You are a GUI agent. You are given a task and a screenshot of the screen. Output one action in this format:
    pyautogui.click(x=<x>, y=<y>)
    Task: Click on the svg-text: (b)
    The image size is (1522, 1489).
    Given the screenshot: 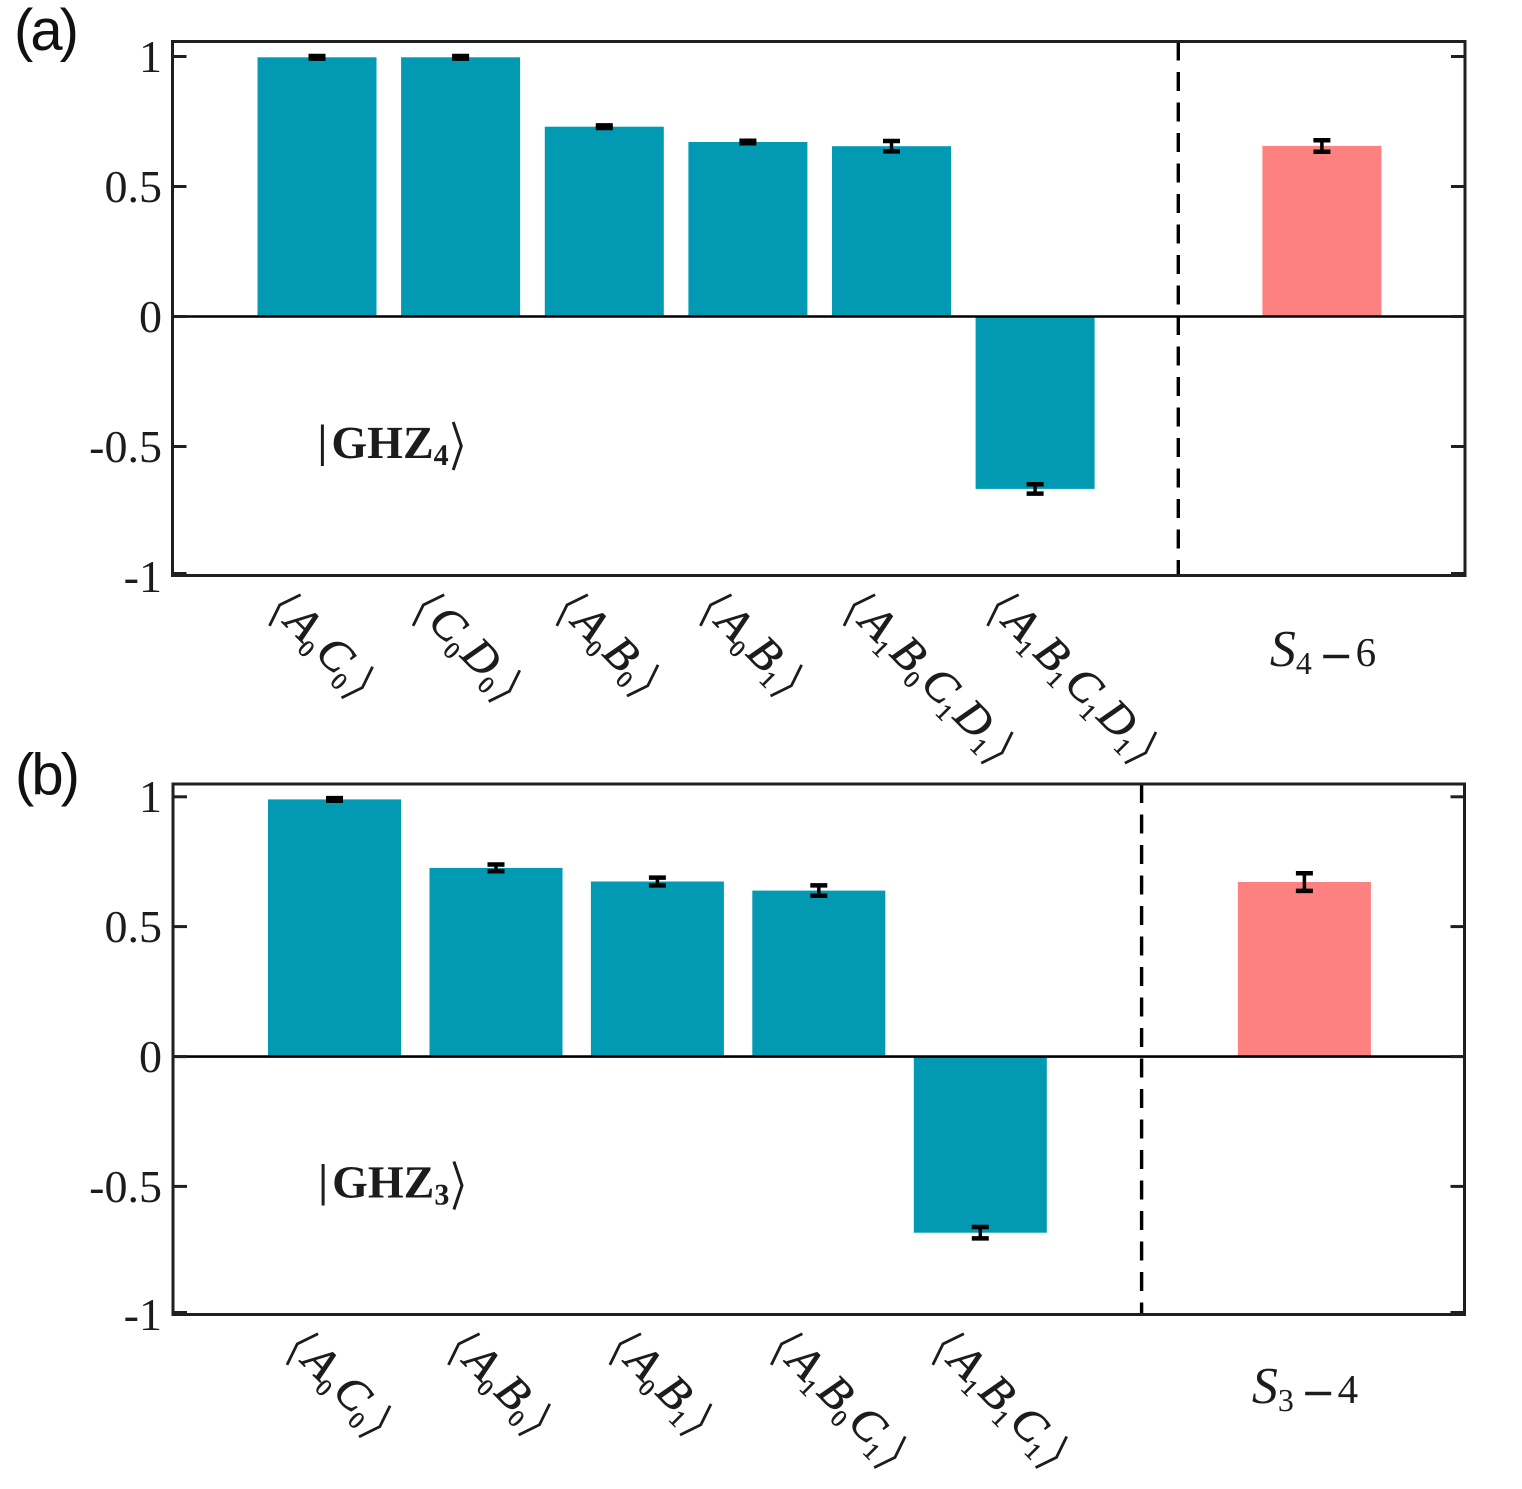 What is the action you would take?
    pyautogui.click(x=46, y=775)
    